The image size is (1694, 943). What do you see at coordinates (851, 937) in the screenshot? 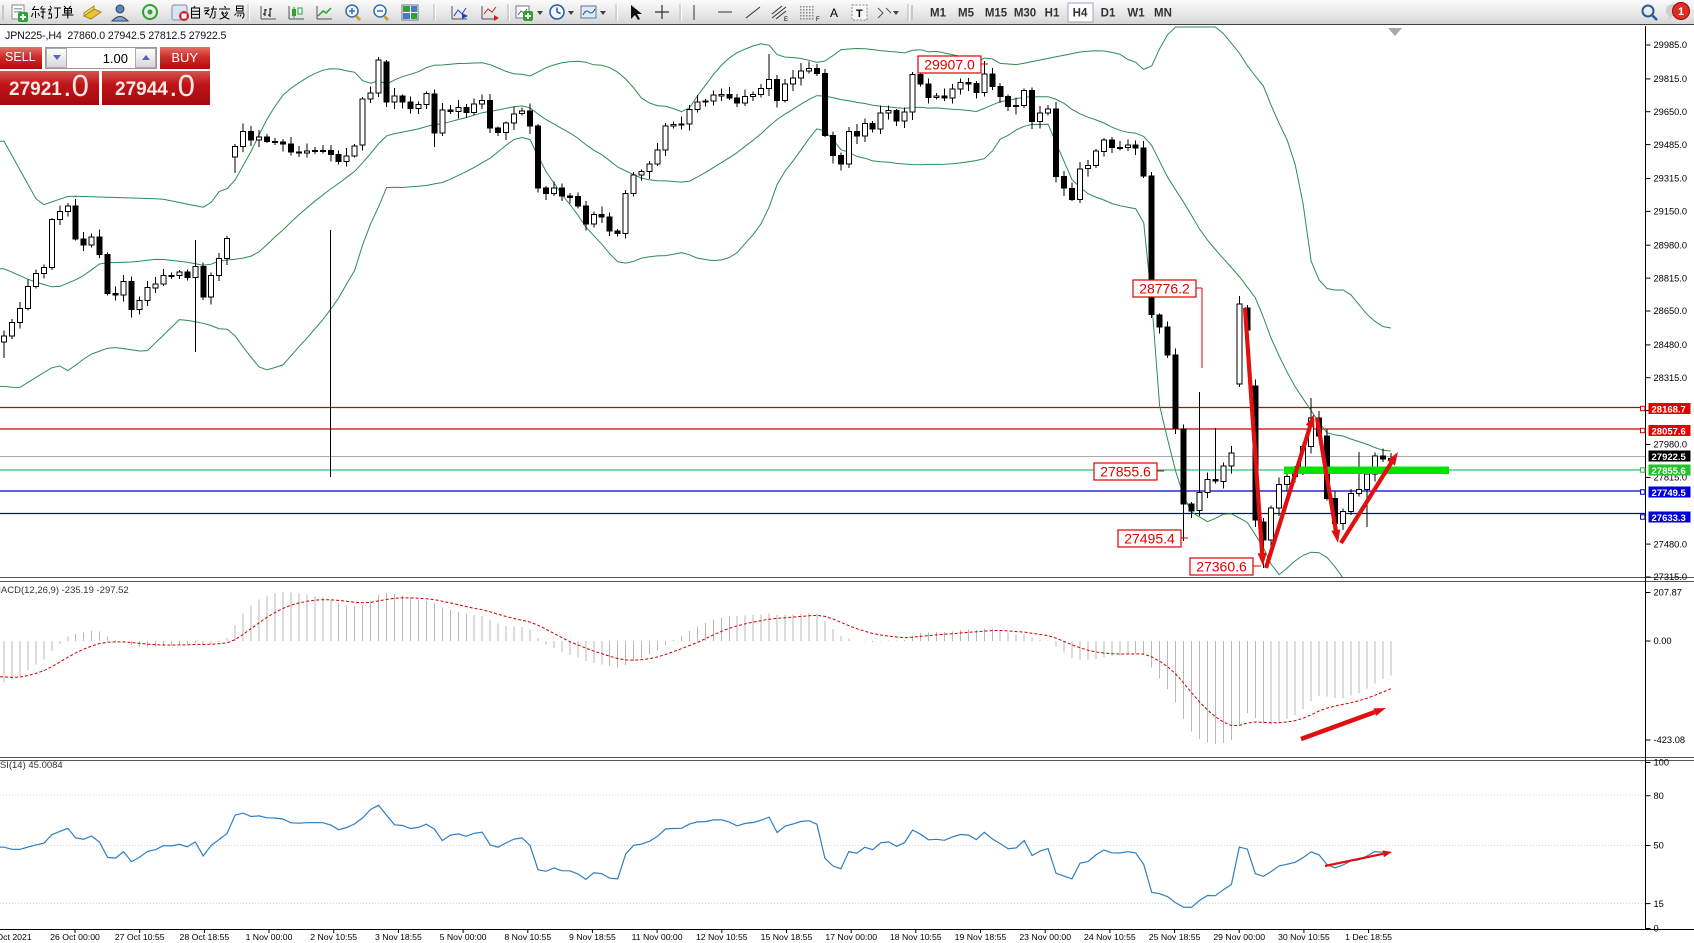
I see `svg-text: 17 Nov 00:00` at bounding box center [851, 937].